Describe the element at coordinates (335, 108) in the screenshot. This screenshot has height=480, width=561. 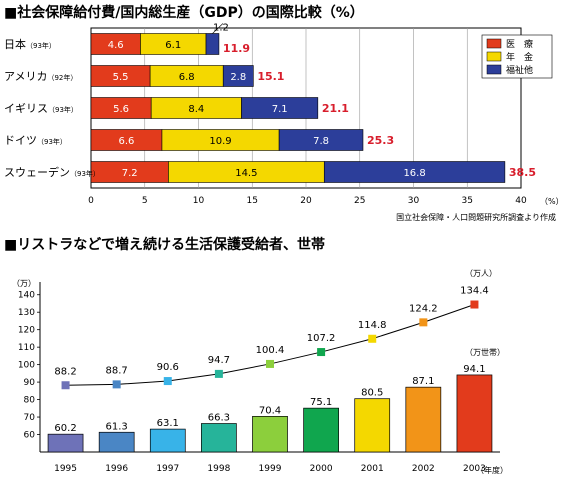
I see `gdp-total-label: 21.1` at that location.